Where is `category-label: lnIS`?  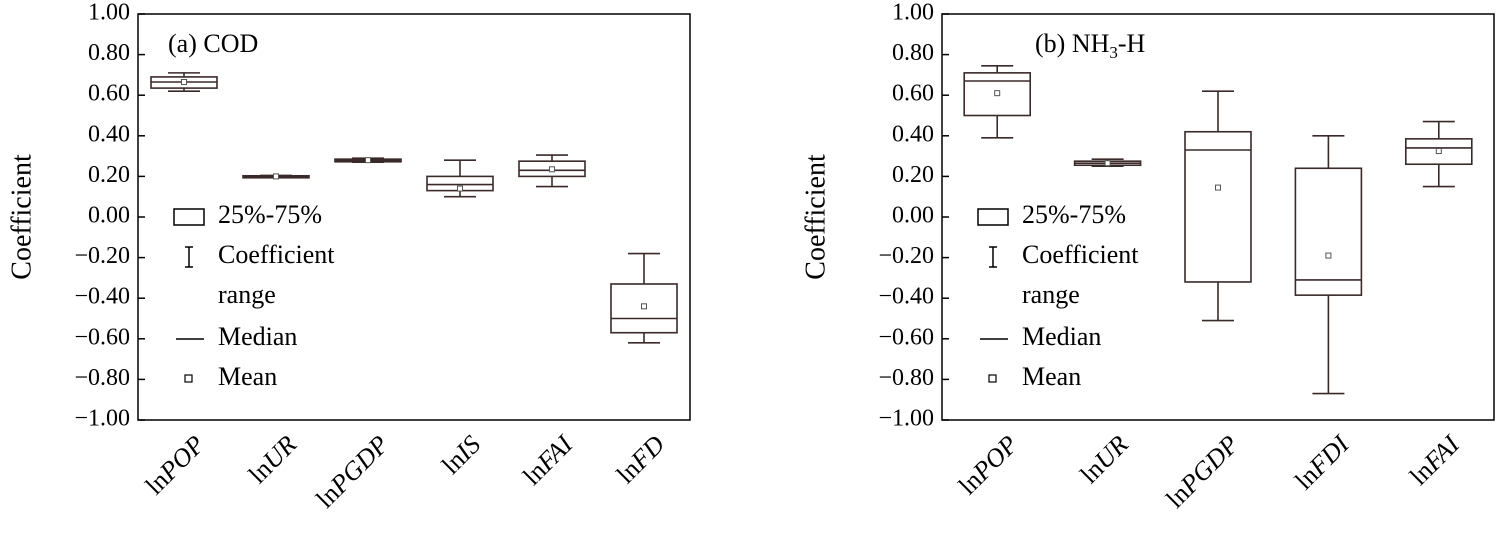
category-label: lnIS is located at coordinates (461, 455).